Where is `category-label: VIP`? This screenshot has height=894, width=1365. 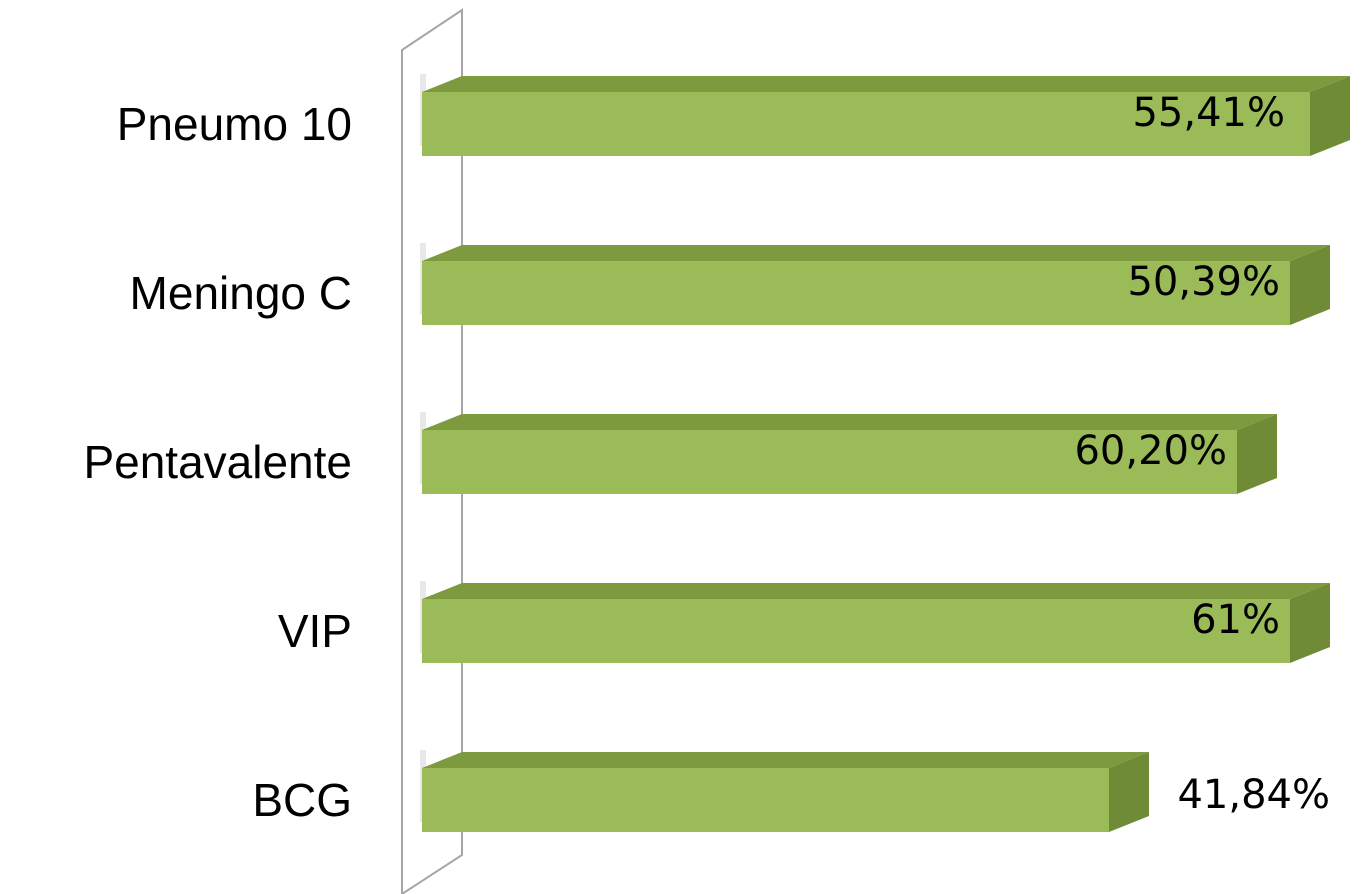 category-label: VIP is located at coordinates (315, 631).